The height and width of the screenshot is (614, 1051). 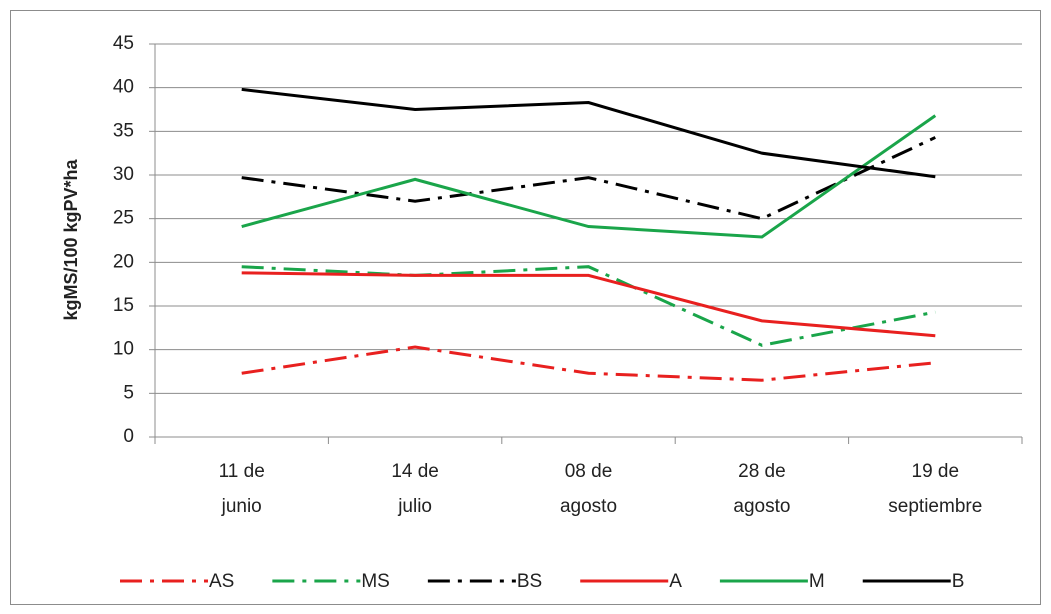 What do you see at coordinates (936, 471) in the screenshot?
I see `x-tick-label: 19 de` at bounding box center [936, 471].